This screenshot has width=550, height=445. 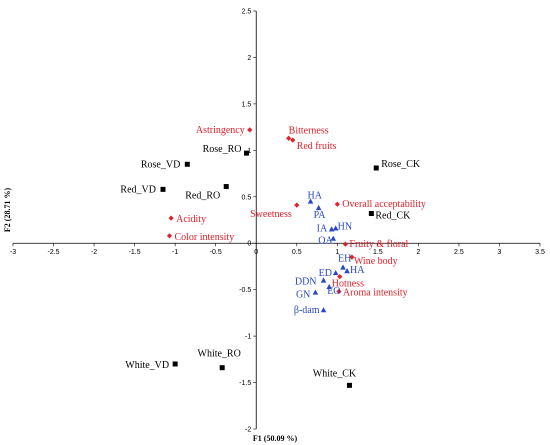 I want to click on point-label: Fruity & floral, so click(x=378, y=244).